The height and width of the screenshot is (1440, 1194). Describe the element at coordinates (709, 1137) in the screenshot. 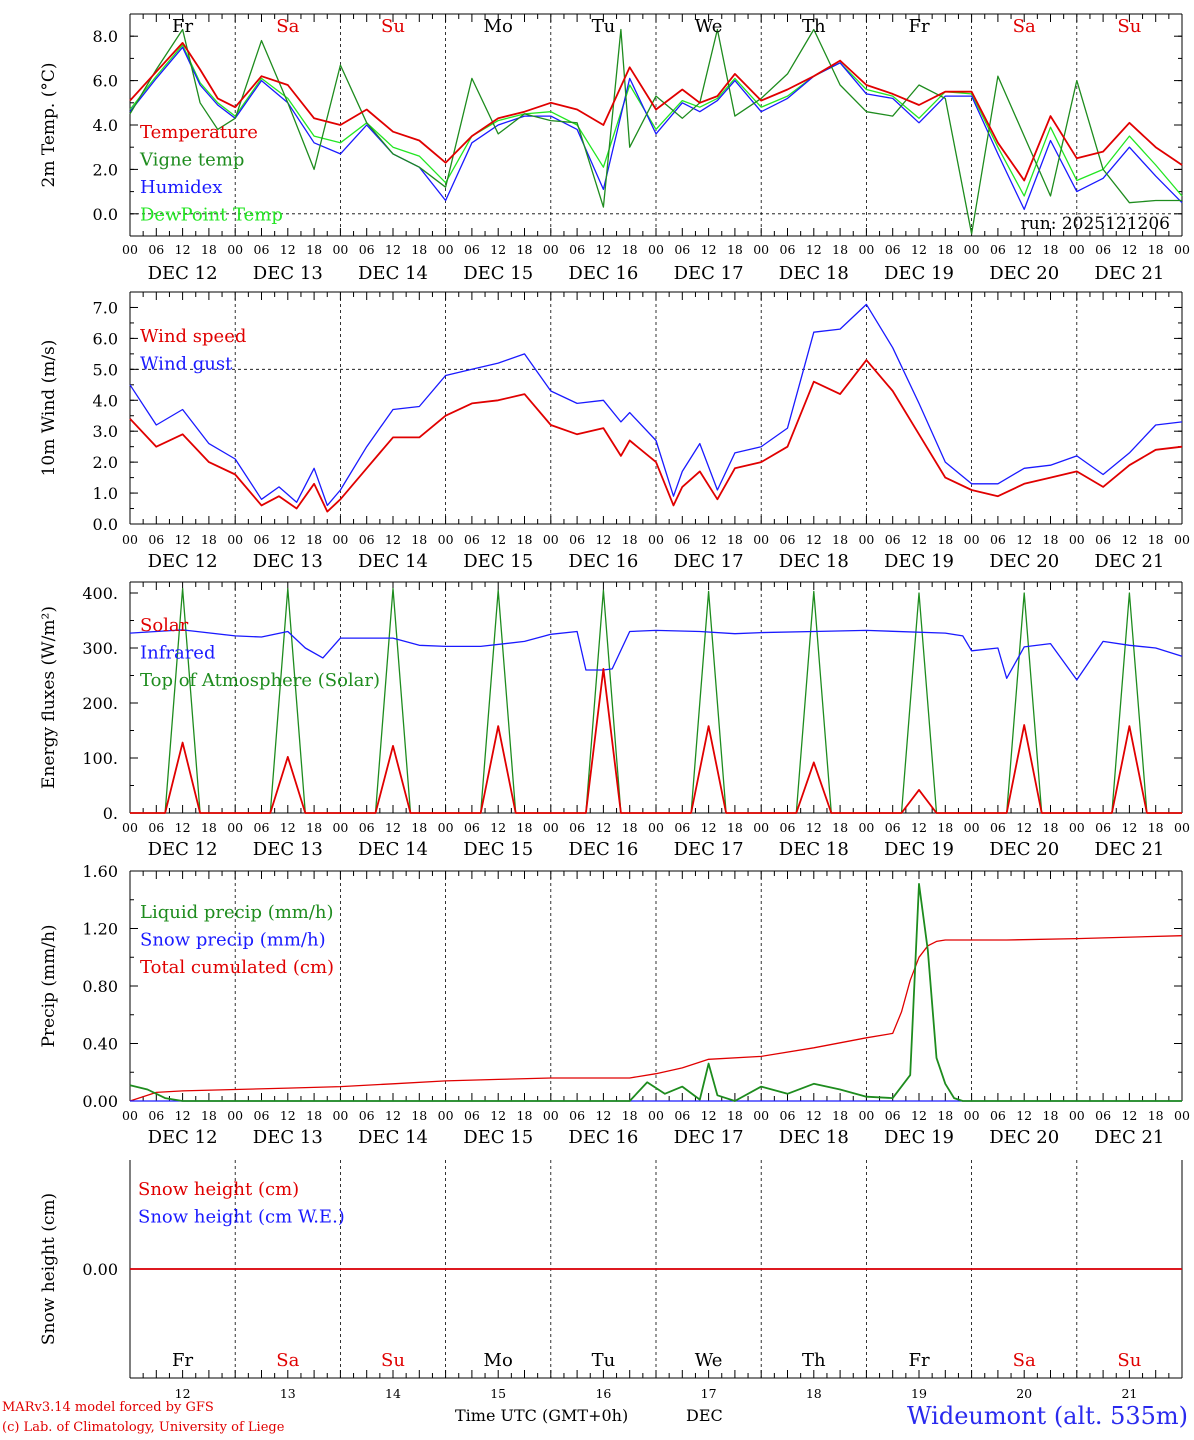

I see `date-label: DEC 17` at that location.